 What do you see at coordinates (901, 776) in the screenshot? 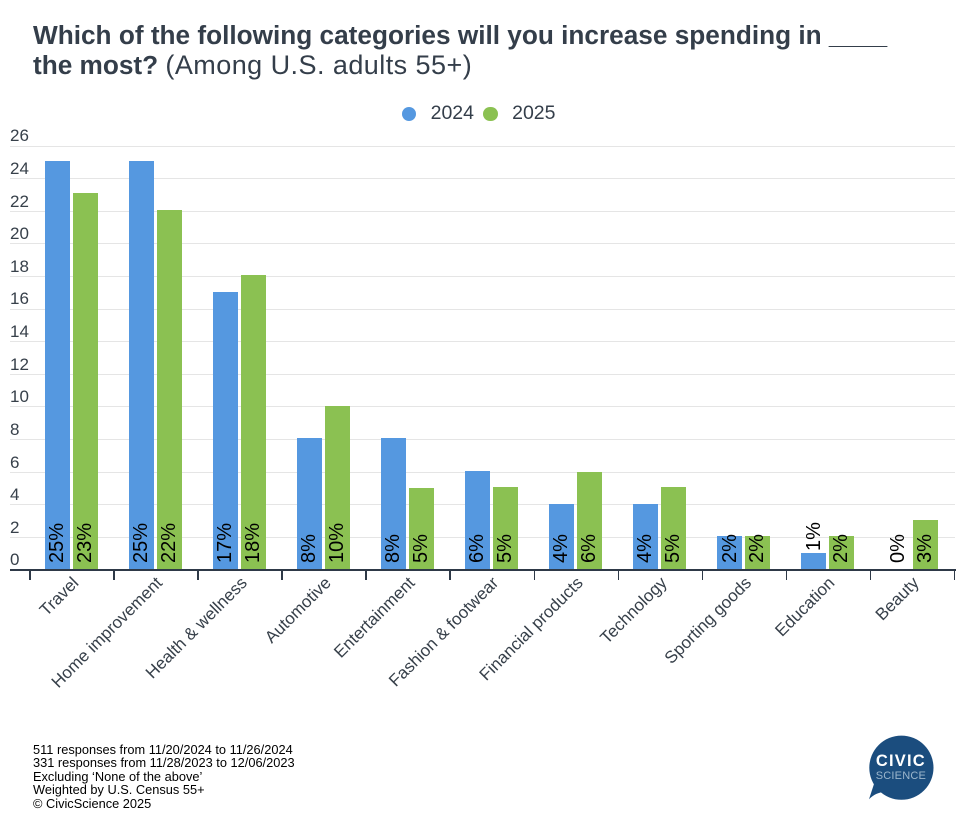
I see `svg-text: SCIENCE` at bounding box center [901, 776].